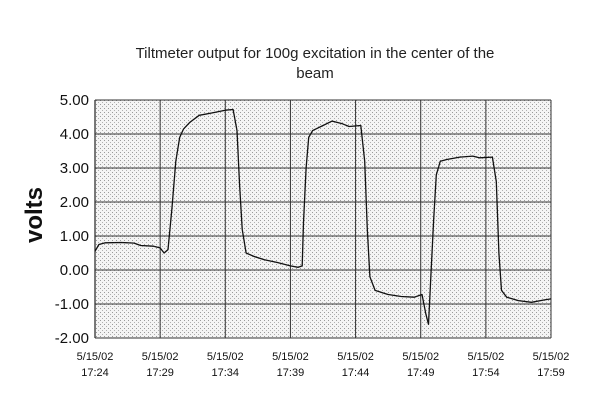 The image size is (600, 411). Describe the element at coordinates (72, 338) in the screenshot. I see `y-tick-label: -2.00` at that location.